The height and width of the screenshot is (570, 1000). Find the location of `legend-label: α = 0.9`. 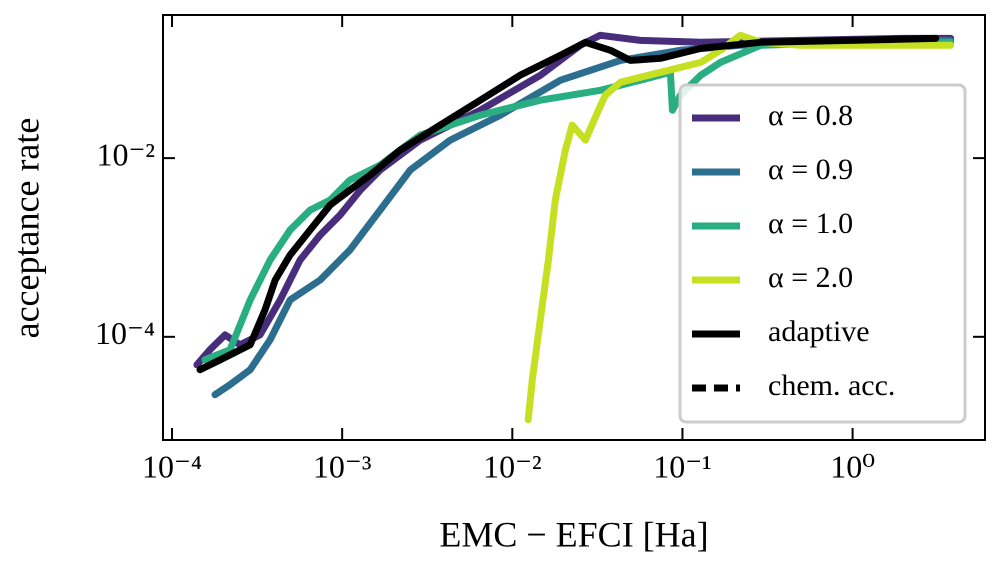

legend-label: α = 0.9 is located at coordinates (810, 169).